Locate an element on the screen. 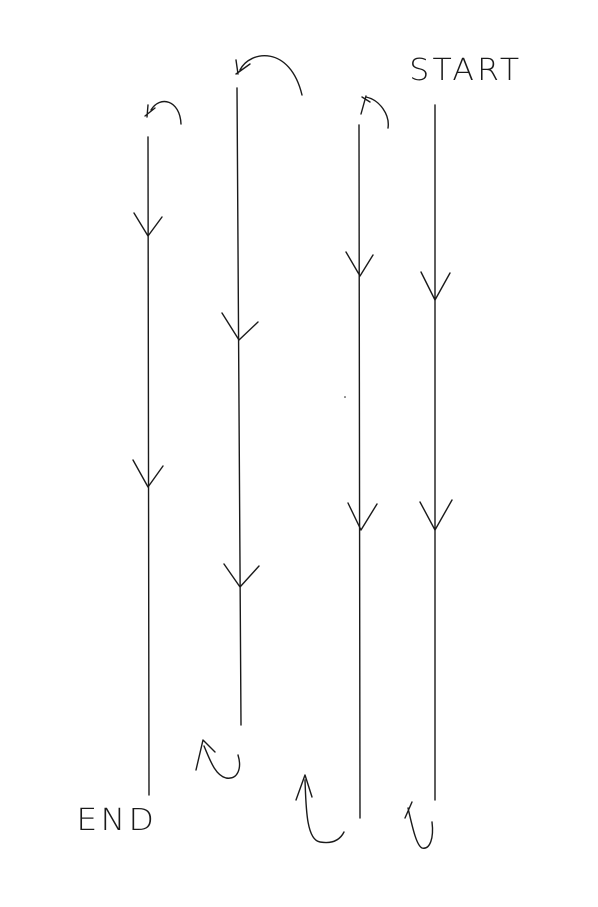 Image resolution: width=598 pixels, height=907 pixels. column-end-line is located at coordinates (148, 466).